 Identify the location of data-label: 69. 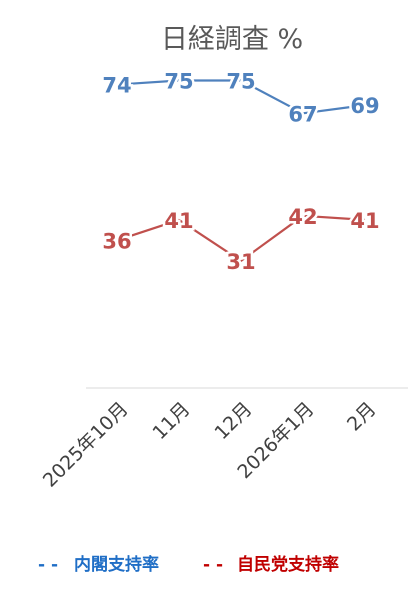
(364, 106).